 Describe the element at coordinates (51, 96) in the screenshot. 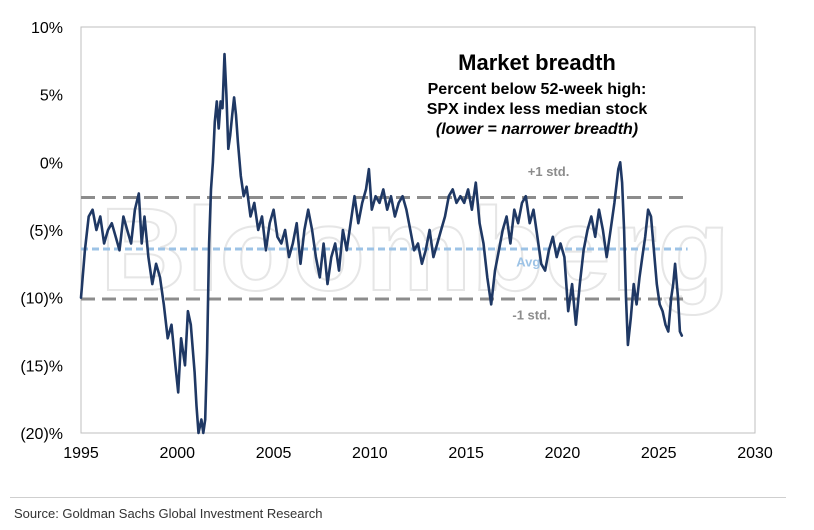

I see `y-tick-label: 5%` at that location.